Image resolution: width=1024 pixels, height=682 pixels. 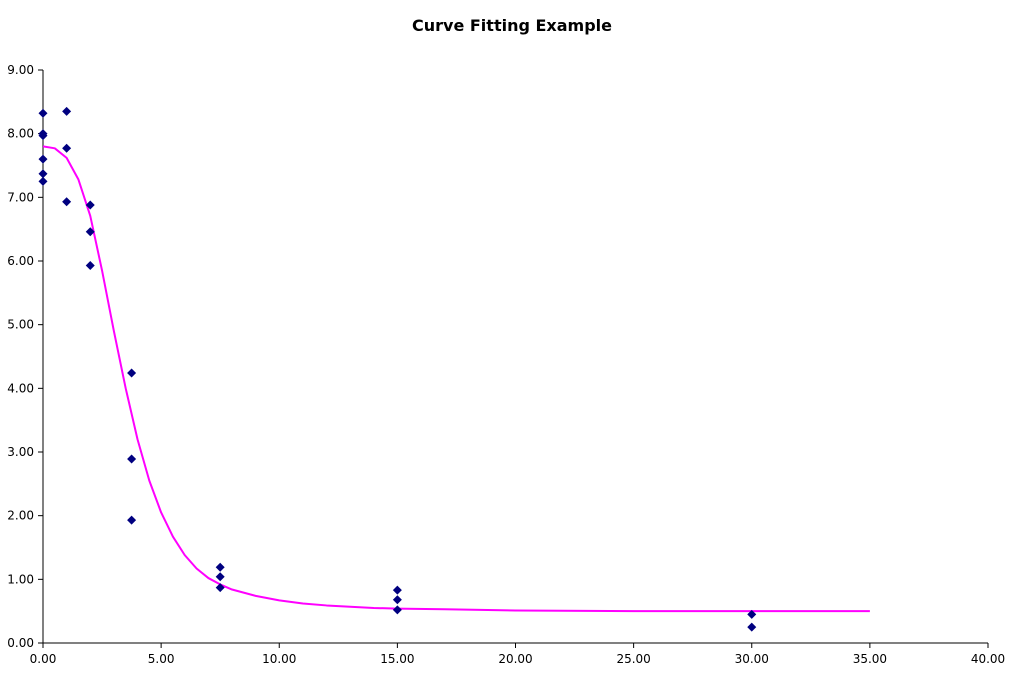 I want to click on x-tick-label: 0.00, so click(x=43, y=659).